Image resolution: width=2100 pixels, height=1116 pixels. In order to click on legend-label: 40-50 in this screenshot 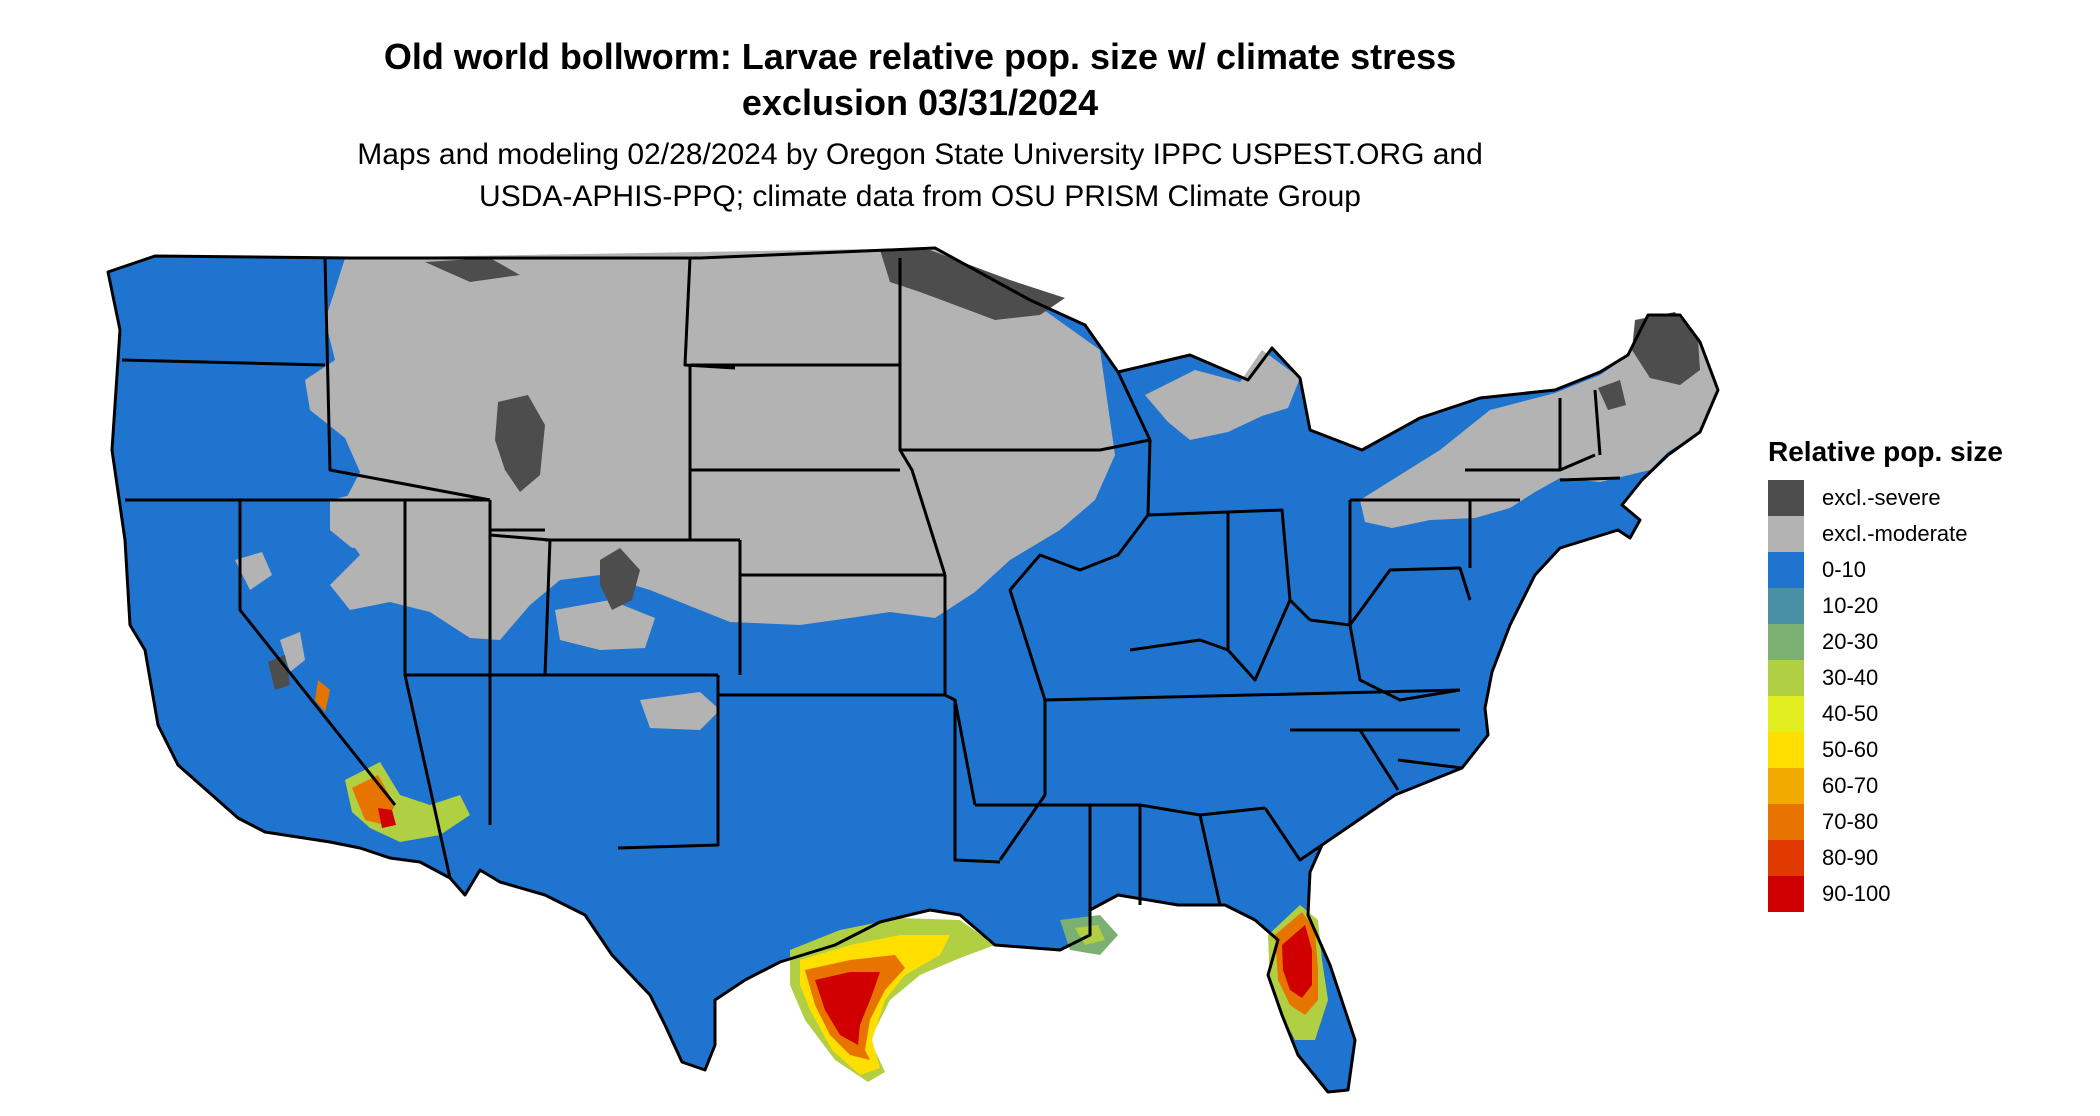, I will do `click(1850, 713)`.